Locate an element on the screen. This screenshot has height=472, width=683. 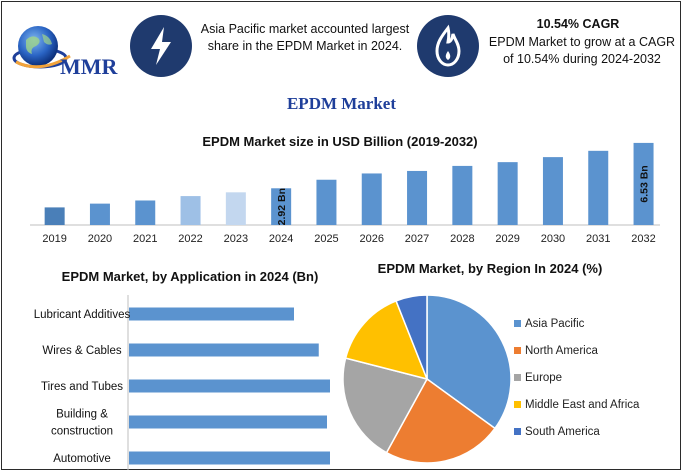
tick-label-2028: 2028 is located at coordinates (462, 239).